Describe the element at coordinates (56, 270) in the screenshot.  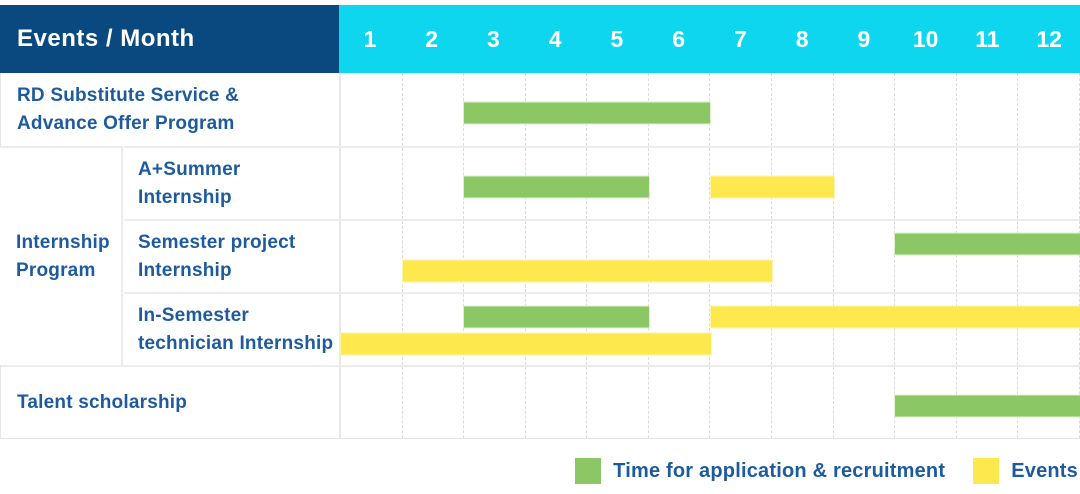
I see `group-label-line: Program` at that location.